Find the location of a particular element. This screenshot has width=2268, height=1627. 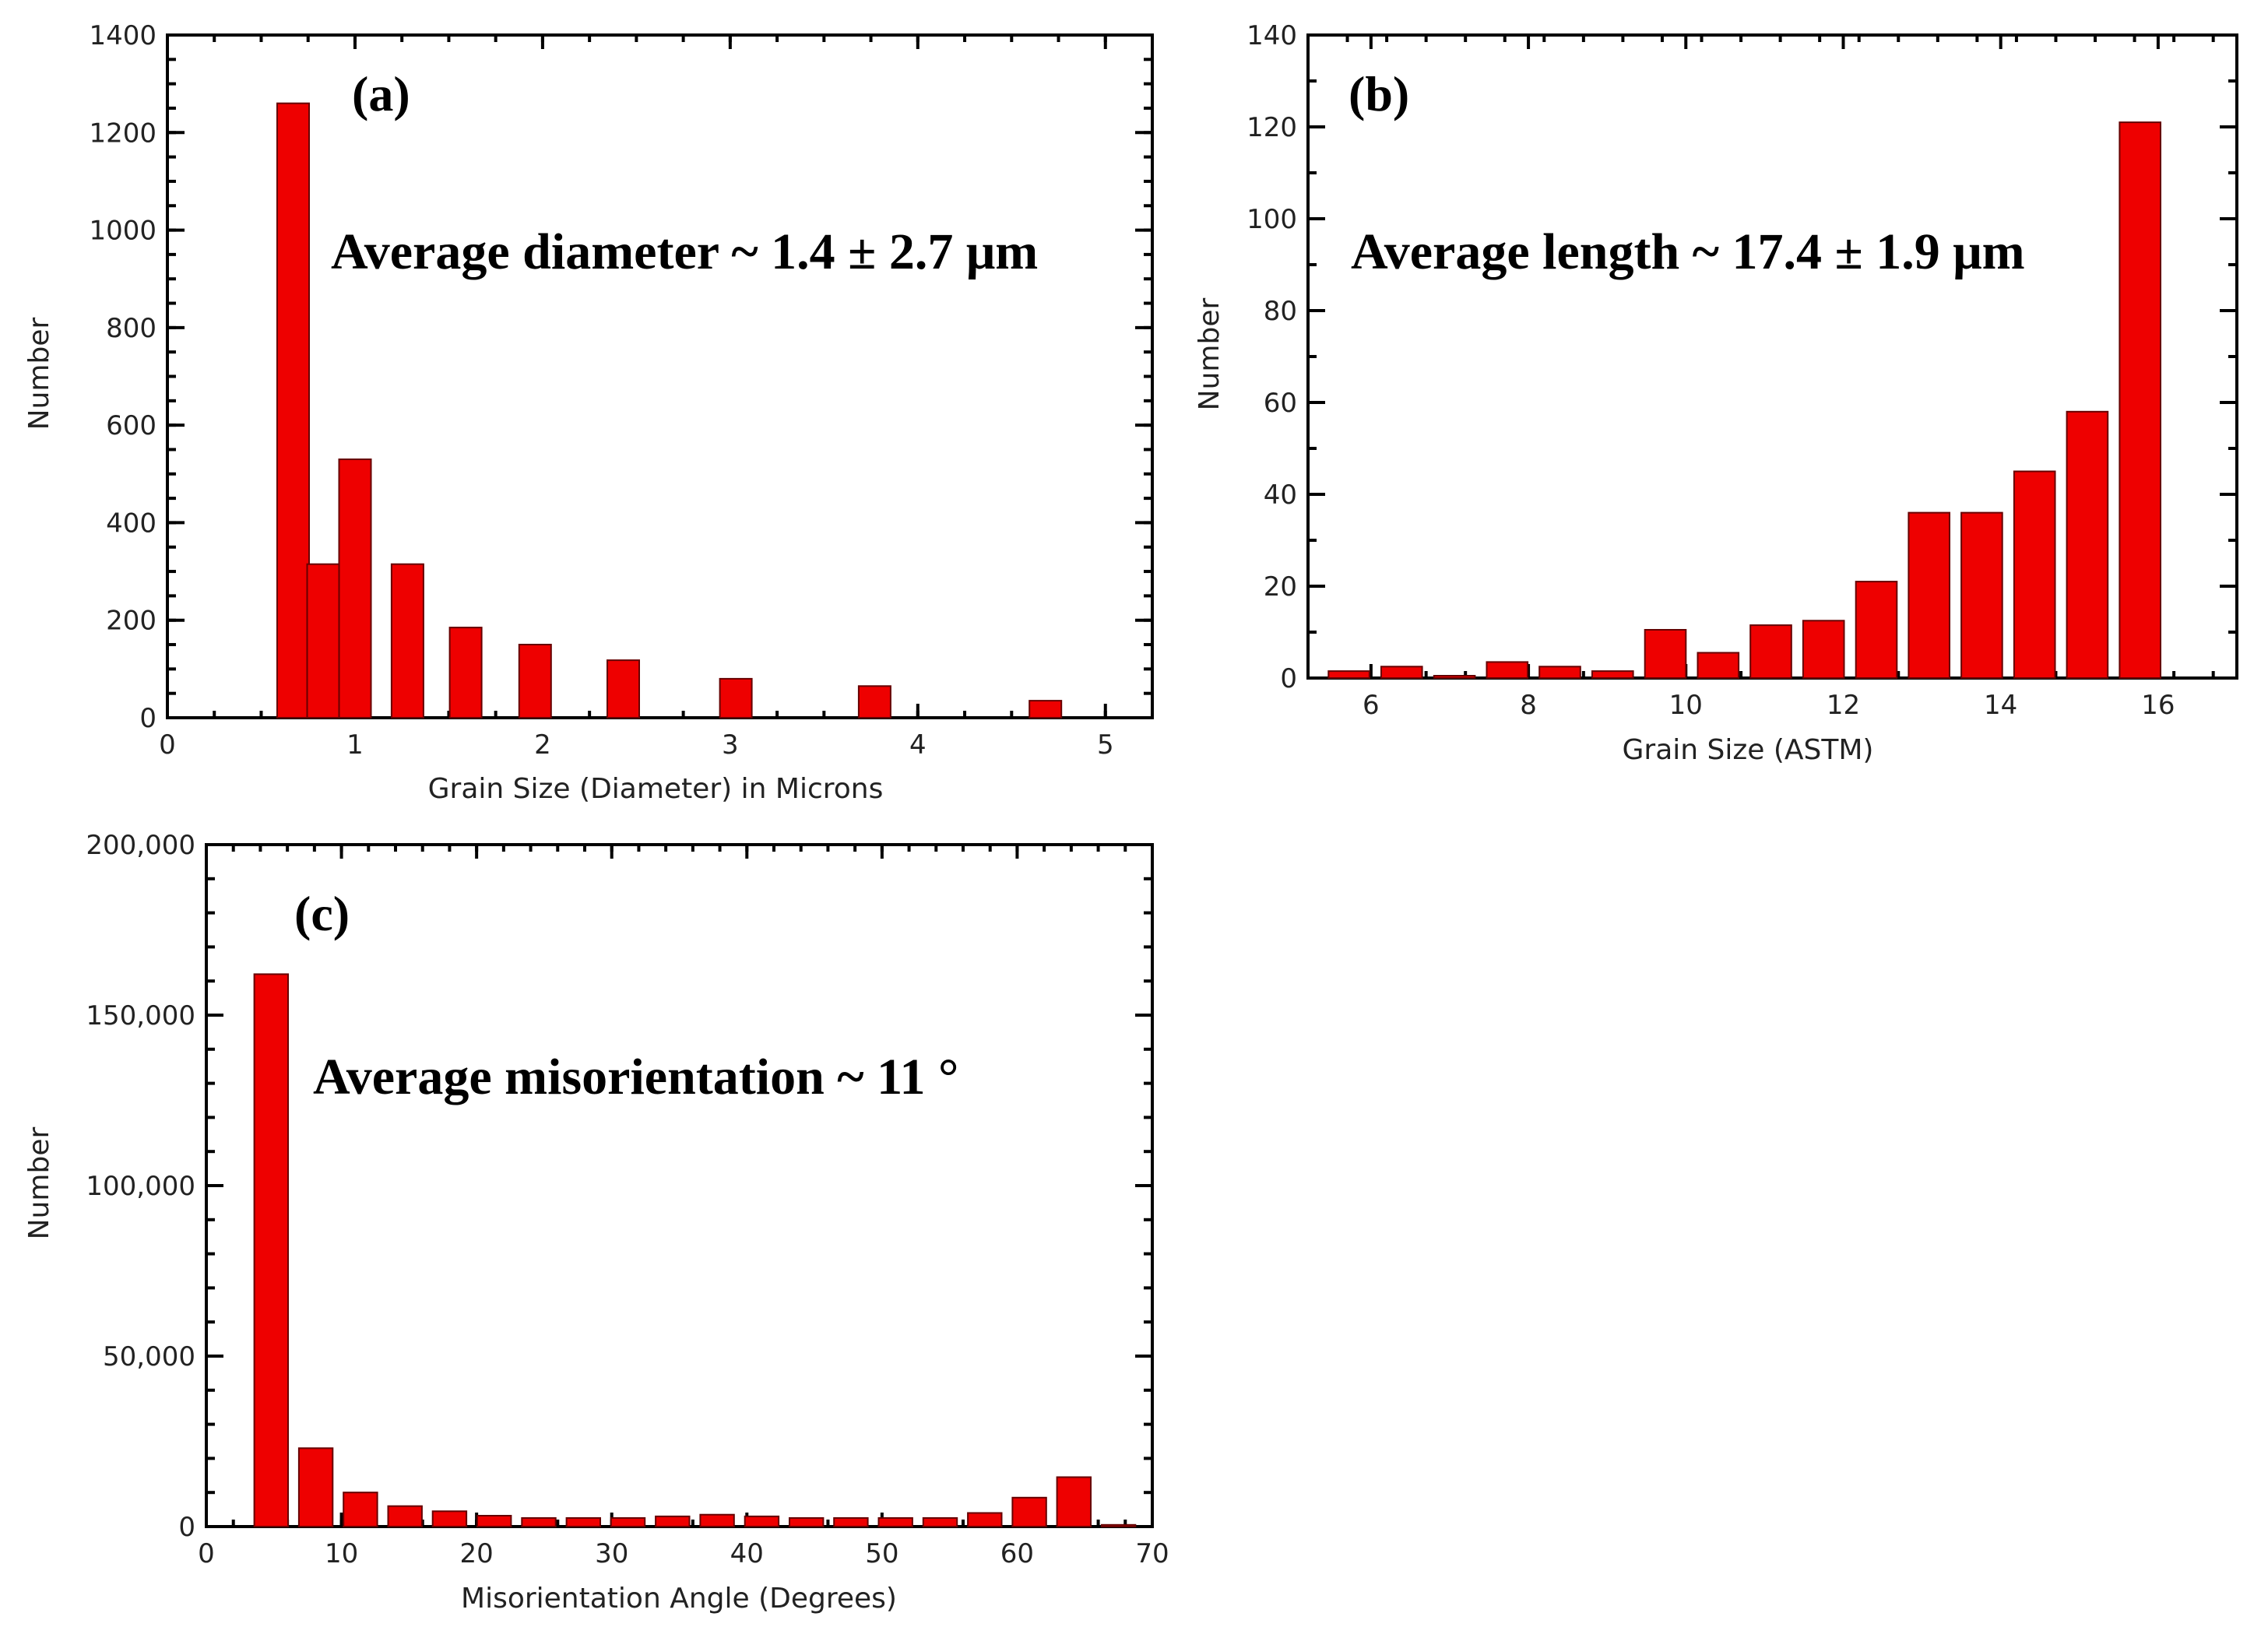

panel-b-bars is located at coordinates (1744, 400).